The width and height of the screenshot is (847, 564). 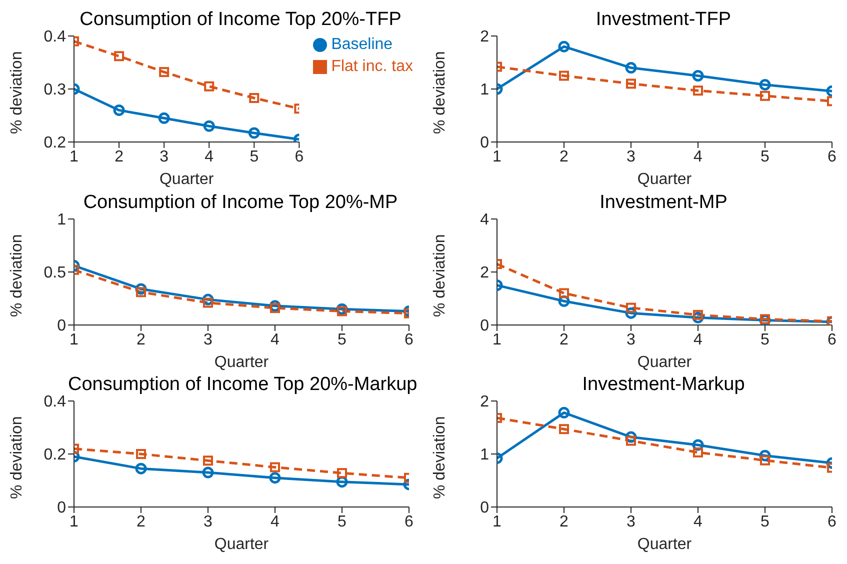 What do you see at coordinates (663, 20) in the screenshot?
I see `chart-title: Investment-TFP` at bounding box center [663, 20].